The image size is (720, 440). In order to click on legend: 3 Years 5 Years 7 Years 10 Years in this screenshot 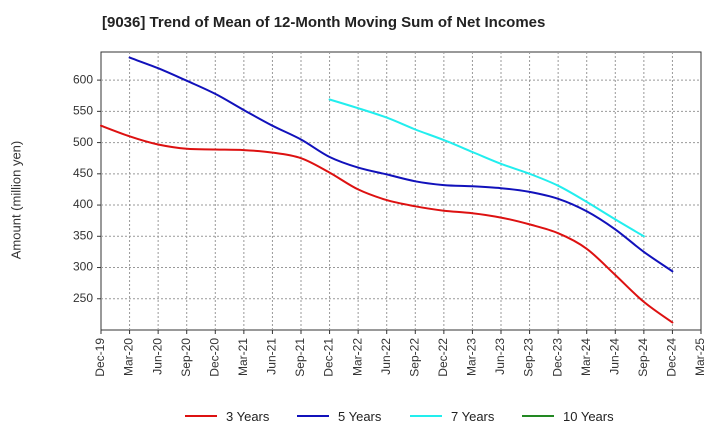, I will do `click(360, 416)`.